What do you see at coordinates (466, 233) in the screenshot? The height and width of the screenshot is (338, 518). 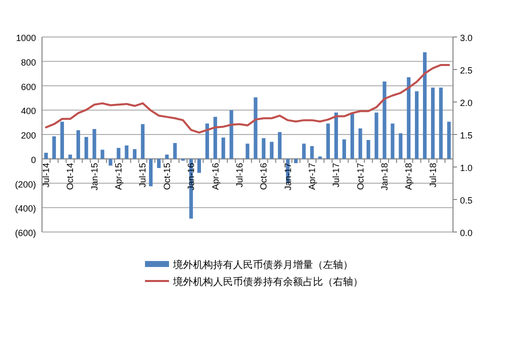 I see `y2-tick-label: 0.0` at bounding box center [466, 233].